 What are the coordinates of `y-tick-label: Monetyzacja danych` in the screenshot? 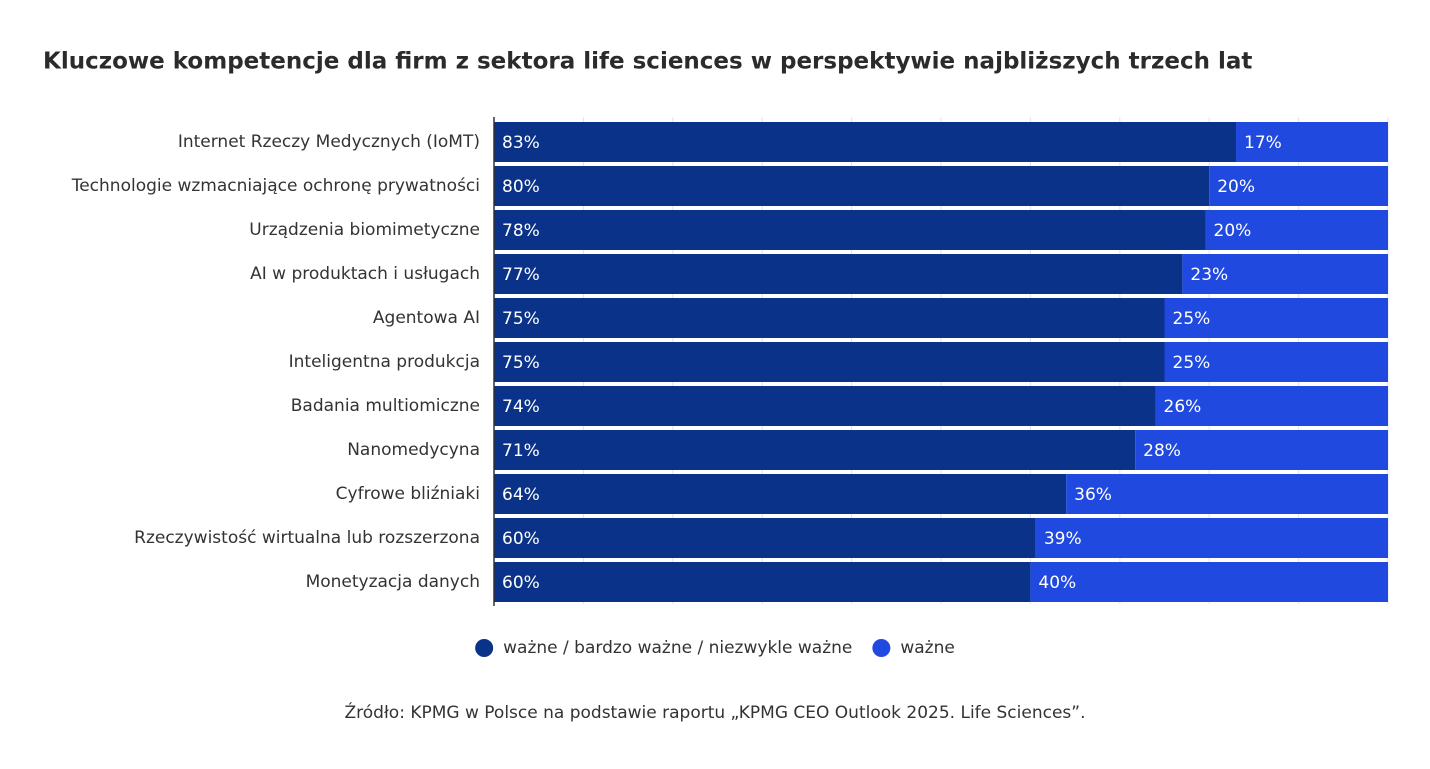 It's located at (393, 582).